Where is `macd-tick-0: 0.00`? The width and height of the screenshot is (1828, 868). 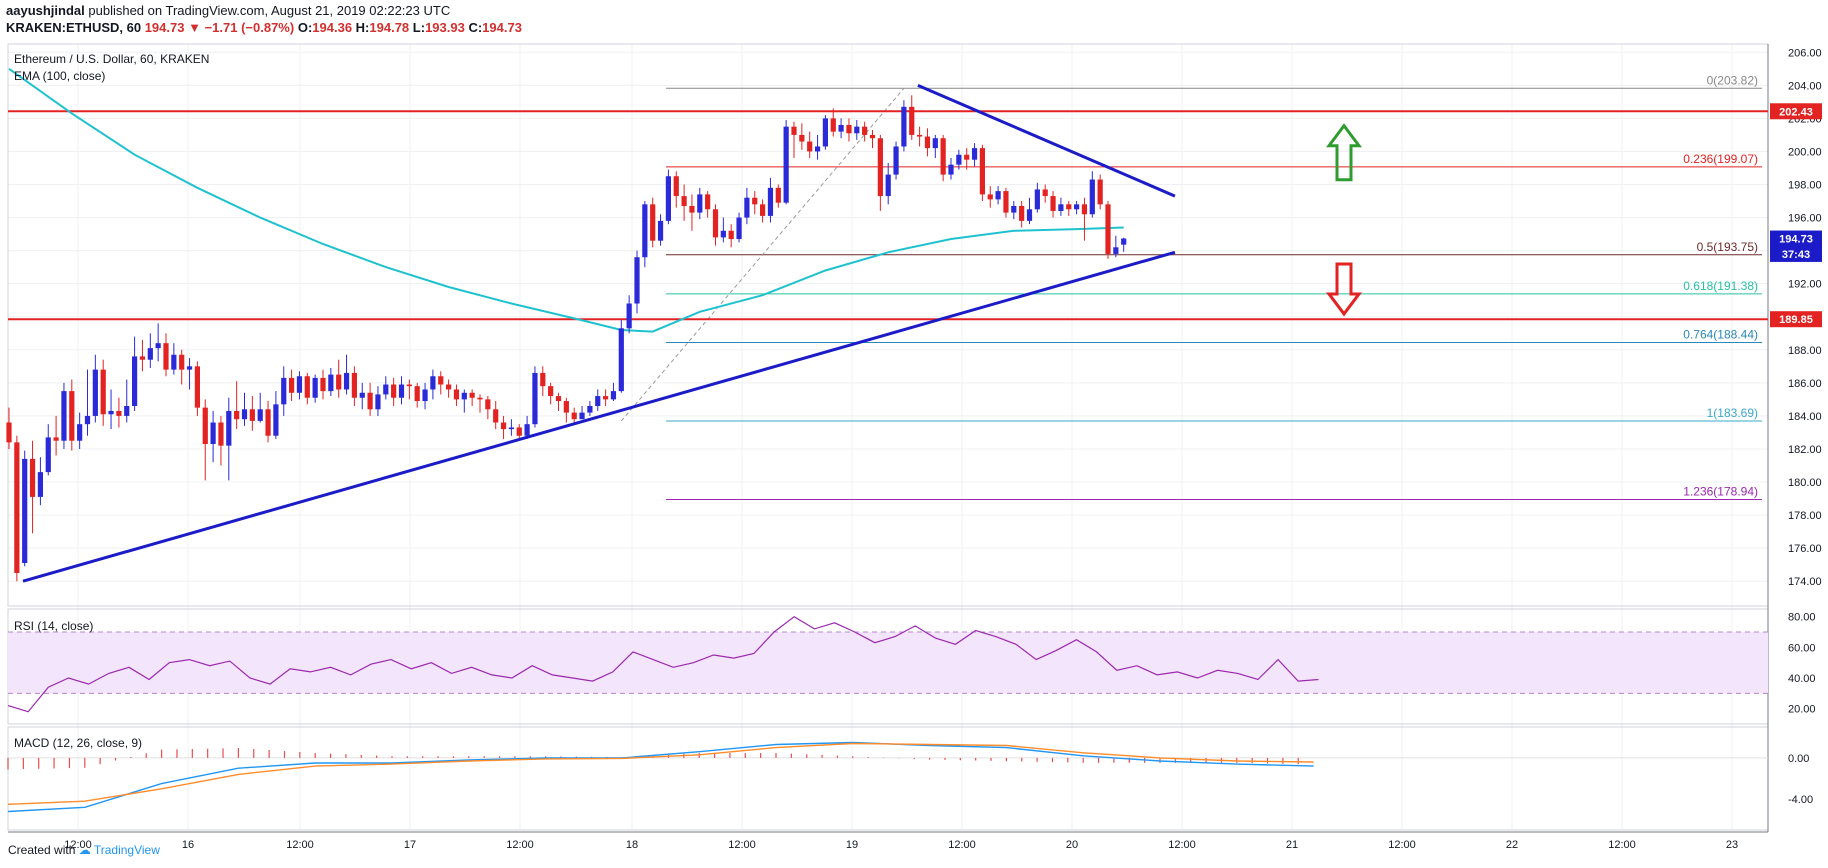 macd-tick-0: 0.00 is located at coordinates (1798, 759).